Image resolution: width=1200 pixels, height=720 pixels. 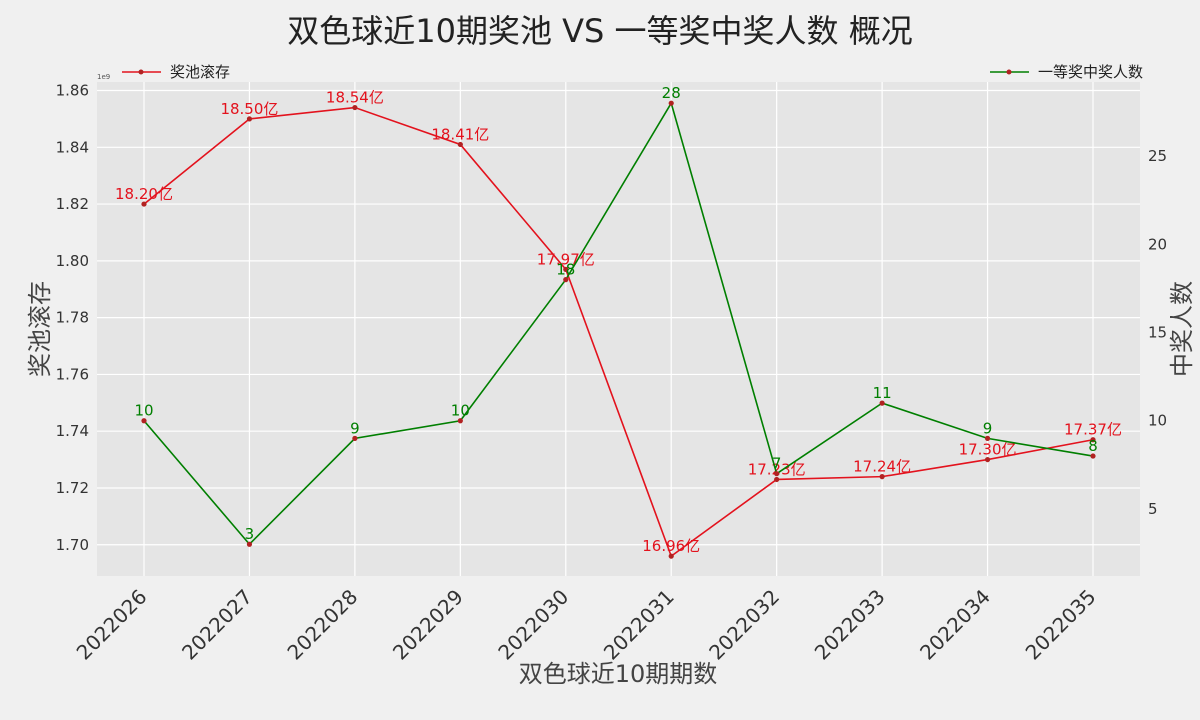 What do you see at coordinates (428, 625) in the screenshot?
I see `x-tick-label: 2022029` at bounding box center [428, 625].